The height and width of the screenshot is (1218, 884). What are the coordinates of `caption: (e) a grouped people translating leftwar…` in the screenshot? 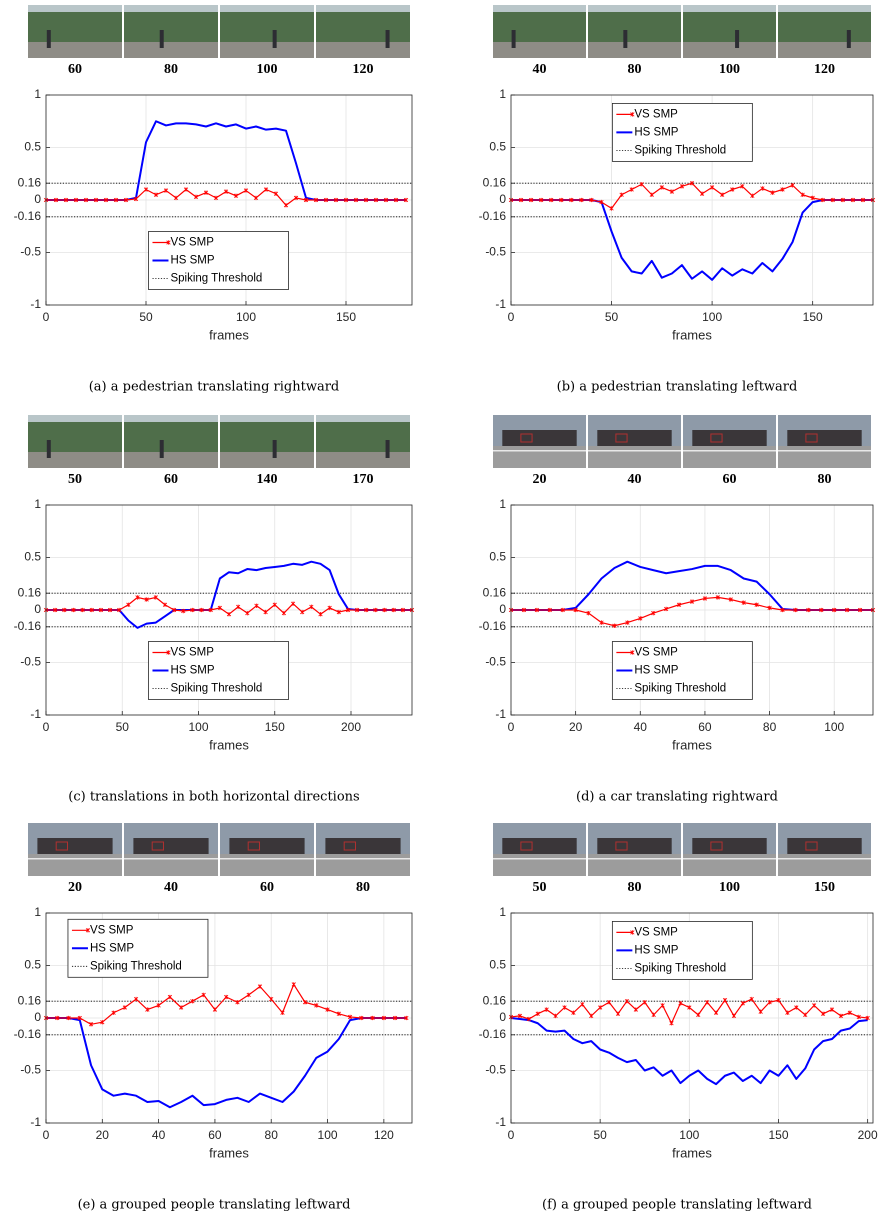 It's located at (214, 1205).